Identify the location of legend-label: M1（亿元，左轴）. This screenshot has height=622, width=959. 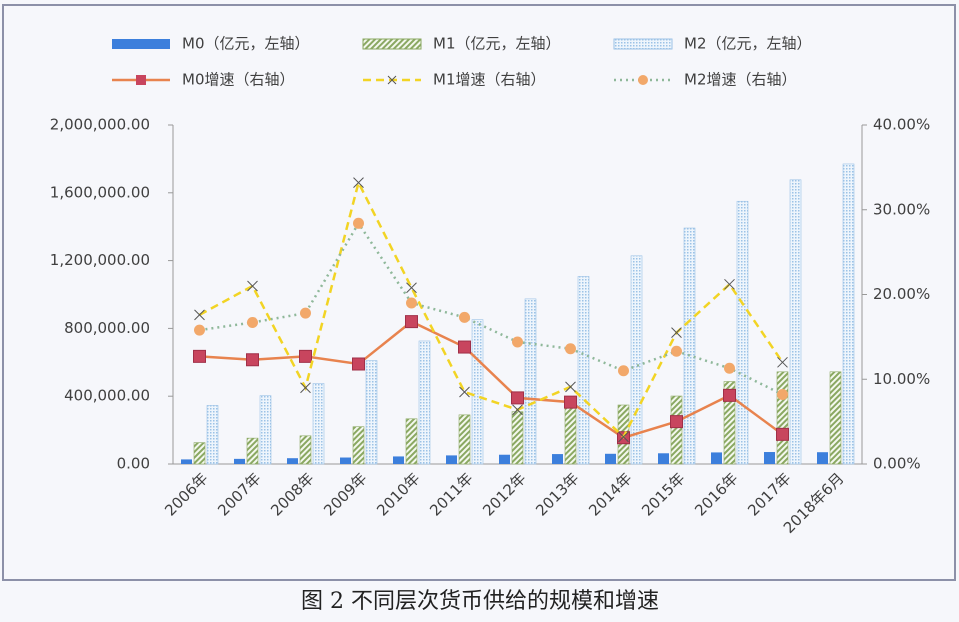
(497, 44).